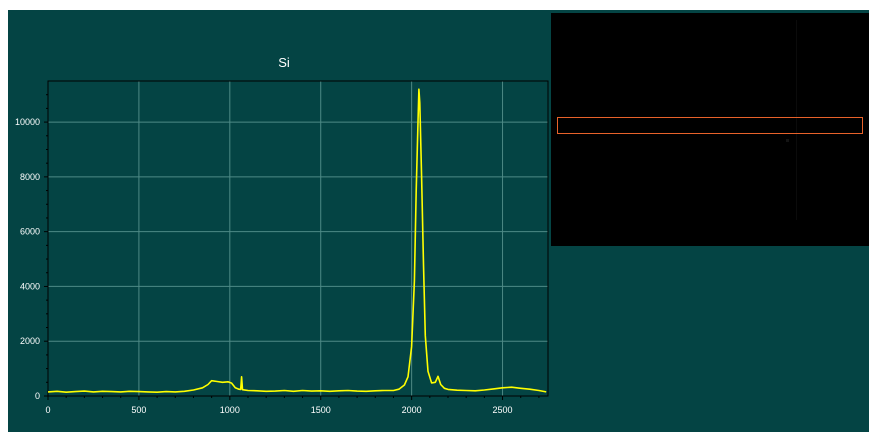 The width and height of the screenshot is (869, 441). What do you see at coordinates (284, 62) in the screenshot?
I see `chart-title: Si` at bounding box center [284, 62].